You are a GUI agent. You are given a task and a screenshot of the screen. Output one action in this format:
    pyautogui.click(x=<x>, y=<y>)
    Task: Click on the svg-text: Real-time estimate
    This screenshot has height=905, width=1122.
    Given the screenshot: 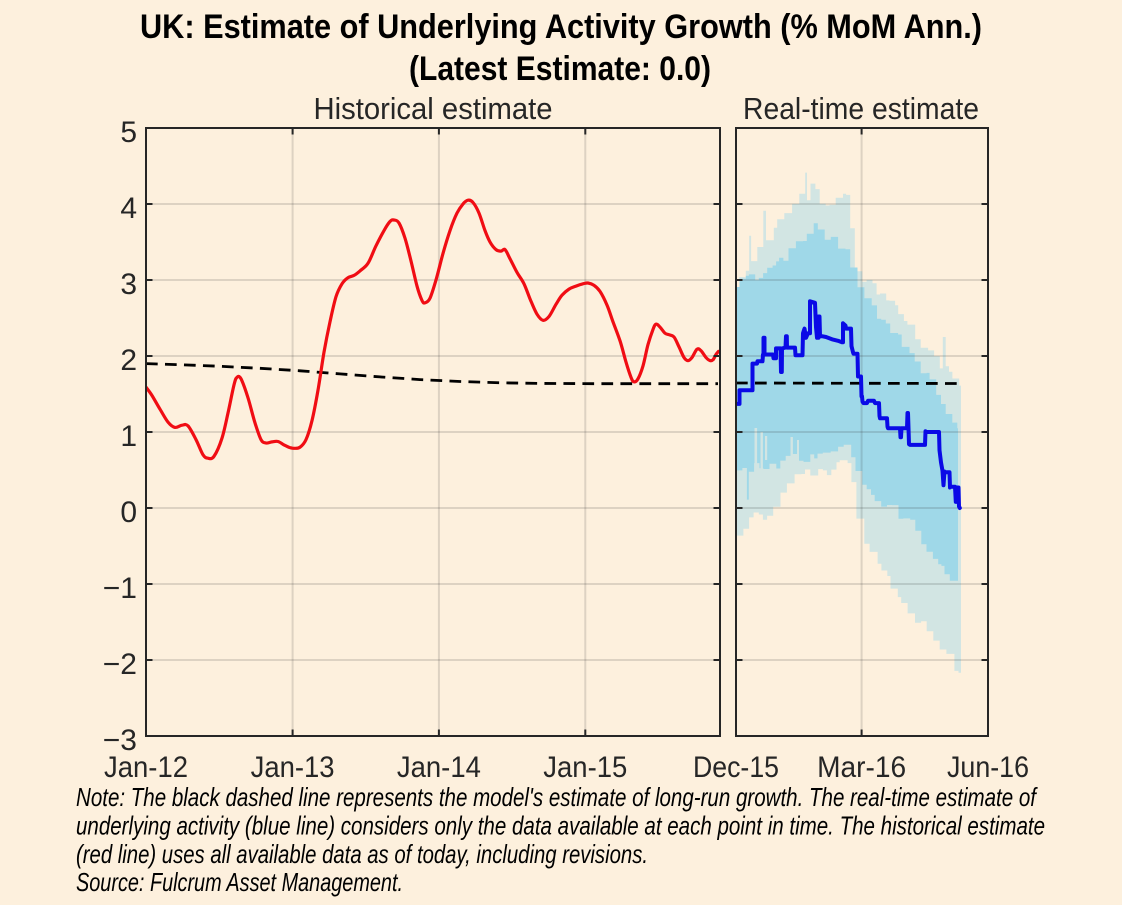 What is the action you would take?
    pyautogui.click(x=861, y=108)
    